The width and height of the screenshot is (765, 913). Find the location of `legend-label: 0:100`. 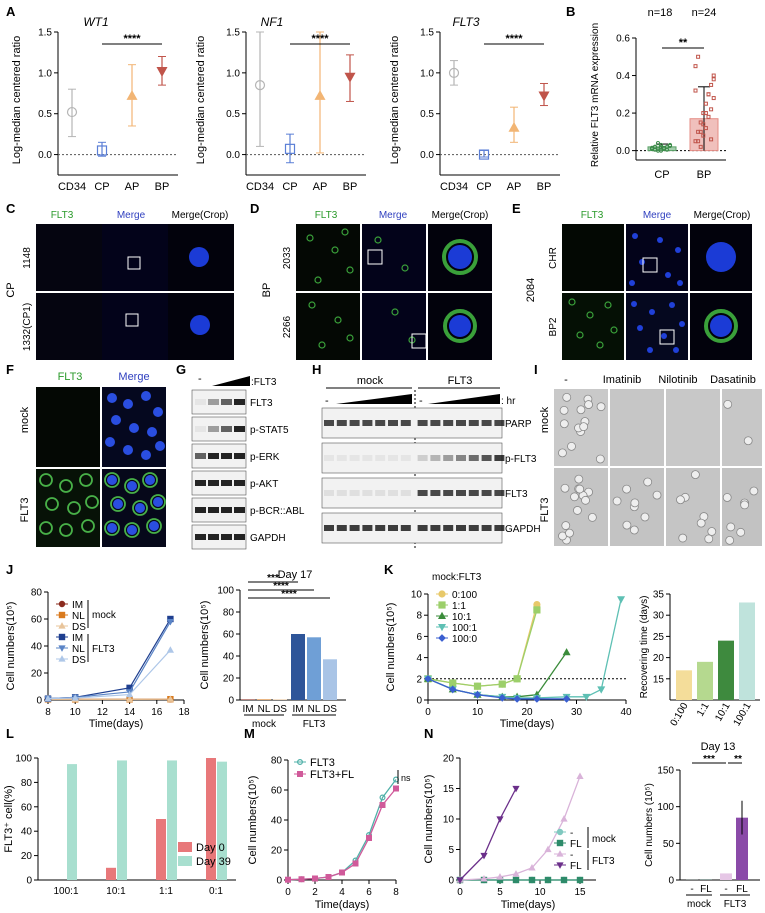

legend-label: 0:100 is located at coordinates (464, 595).